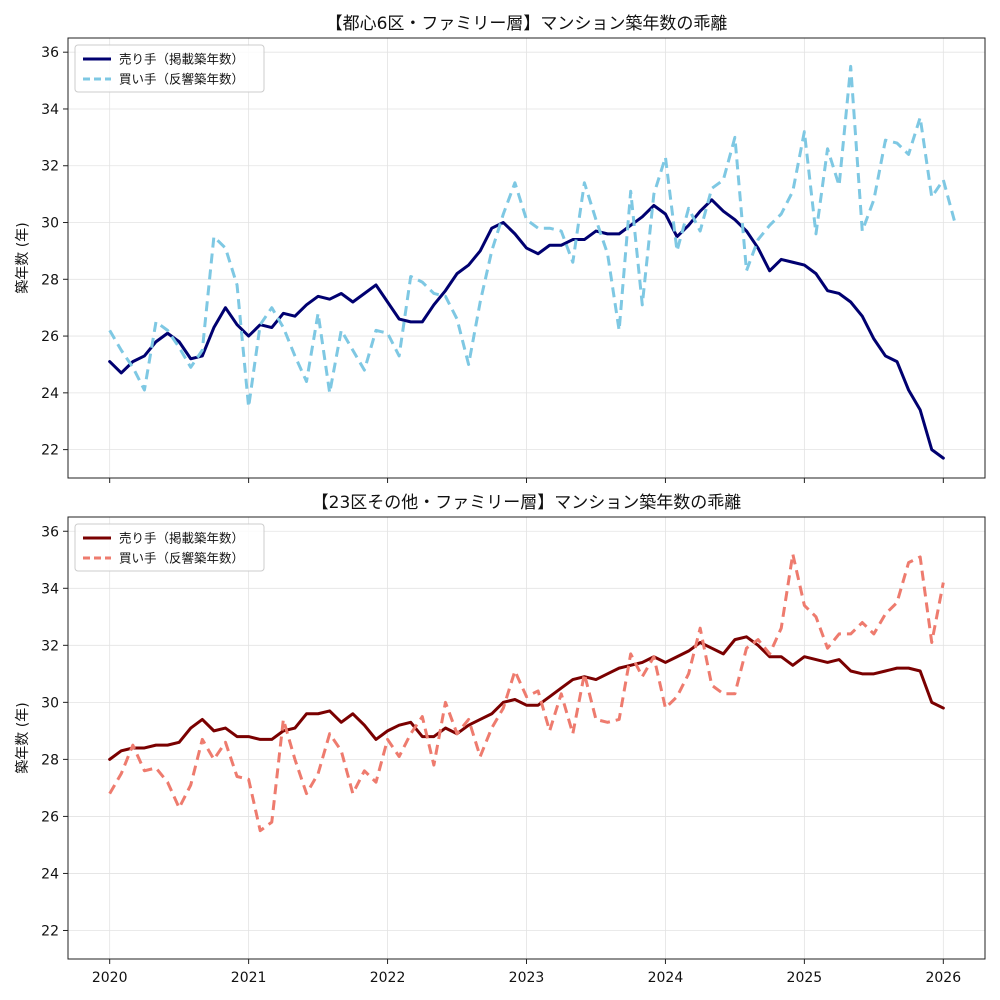 The width and height of the screenshot is (1000, 1000). I want to click on x-tick-label: 2023, so click(527, 978).